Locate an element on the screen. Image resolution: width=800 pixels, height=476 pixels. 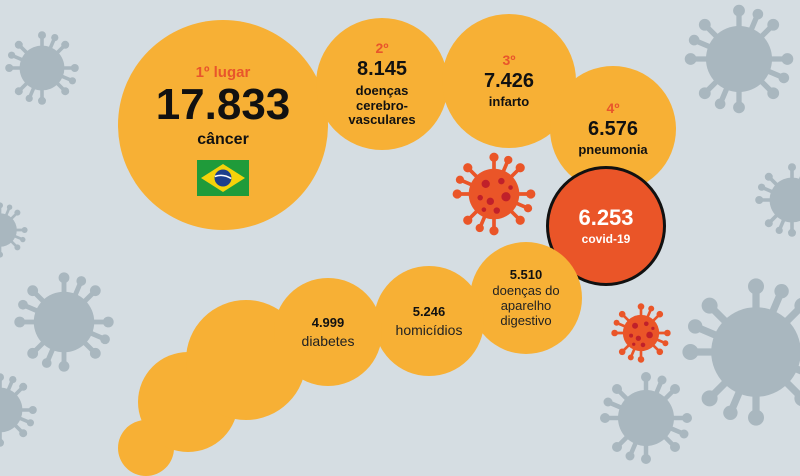
diabetes-label: diabetes is located at coordinates (328, 340).